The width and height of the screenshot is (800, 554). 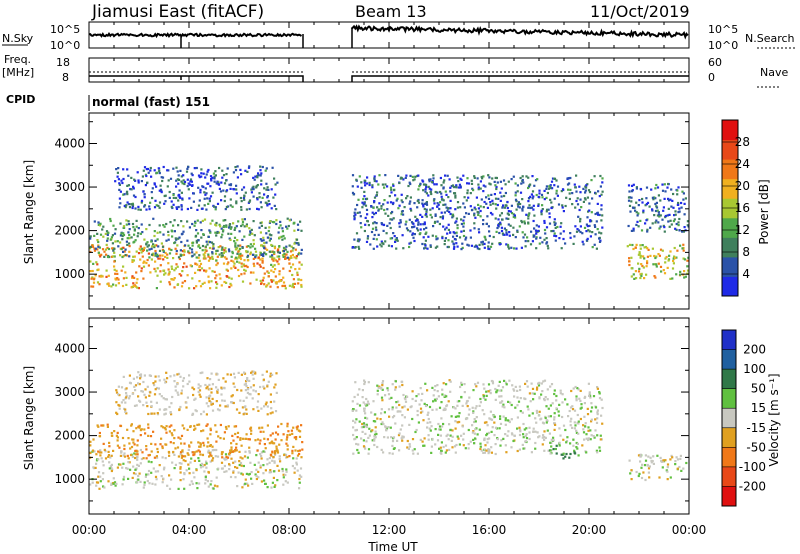 What do you see at coordinates (729, 418) in the screenshot?
I see `velocity-colorbar-swatch` at bounding box center [729, 418].